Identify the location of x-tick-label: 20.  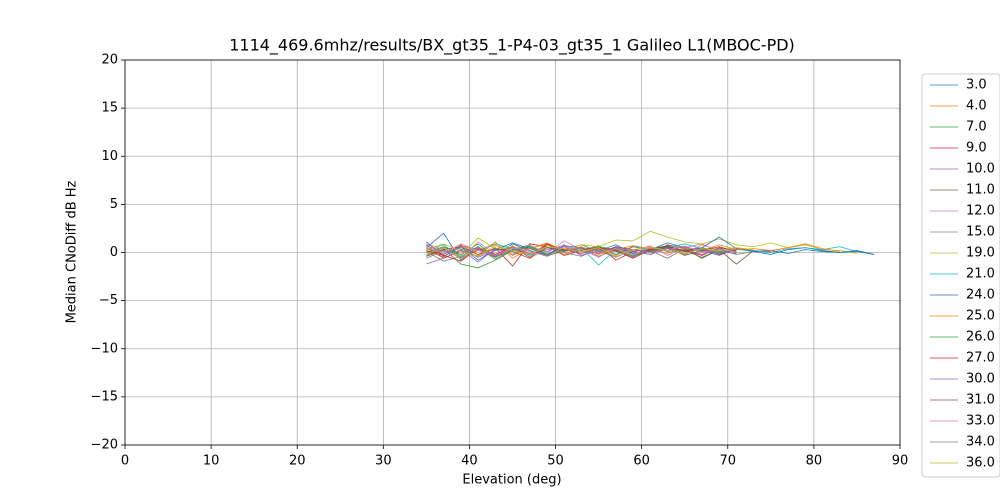
(297, 461).